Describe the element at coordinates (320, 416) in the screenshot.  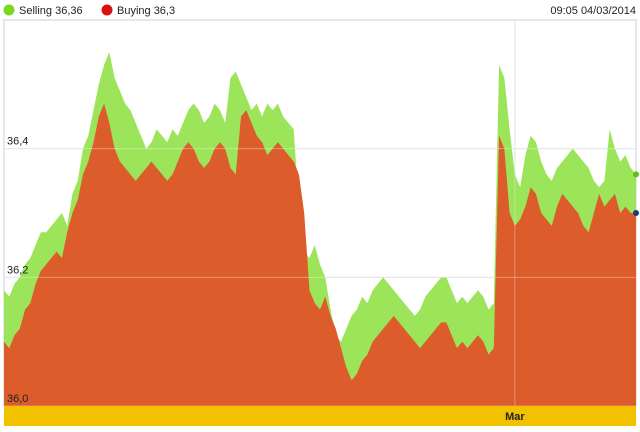
I see `time-axis-band` at that location.